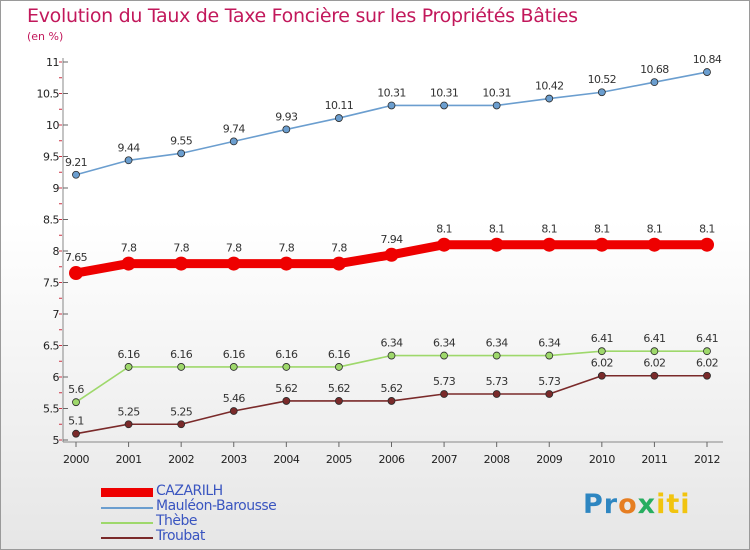  I want to click on x-tick-label: 2011, so click(654, 459).